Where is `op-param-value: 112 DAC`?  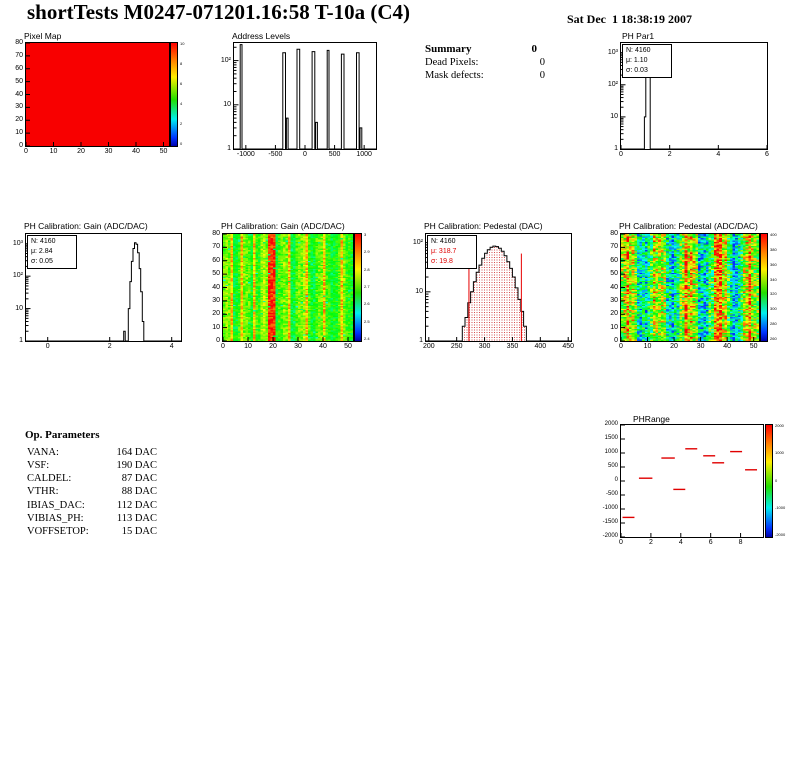 op-param-value: 112 DAC is located at coordinates (136, 505).